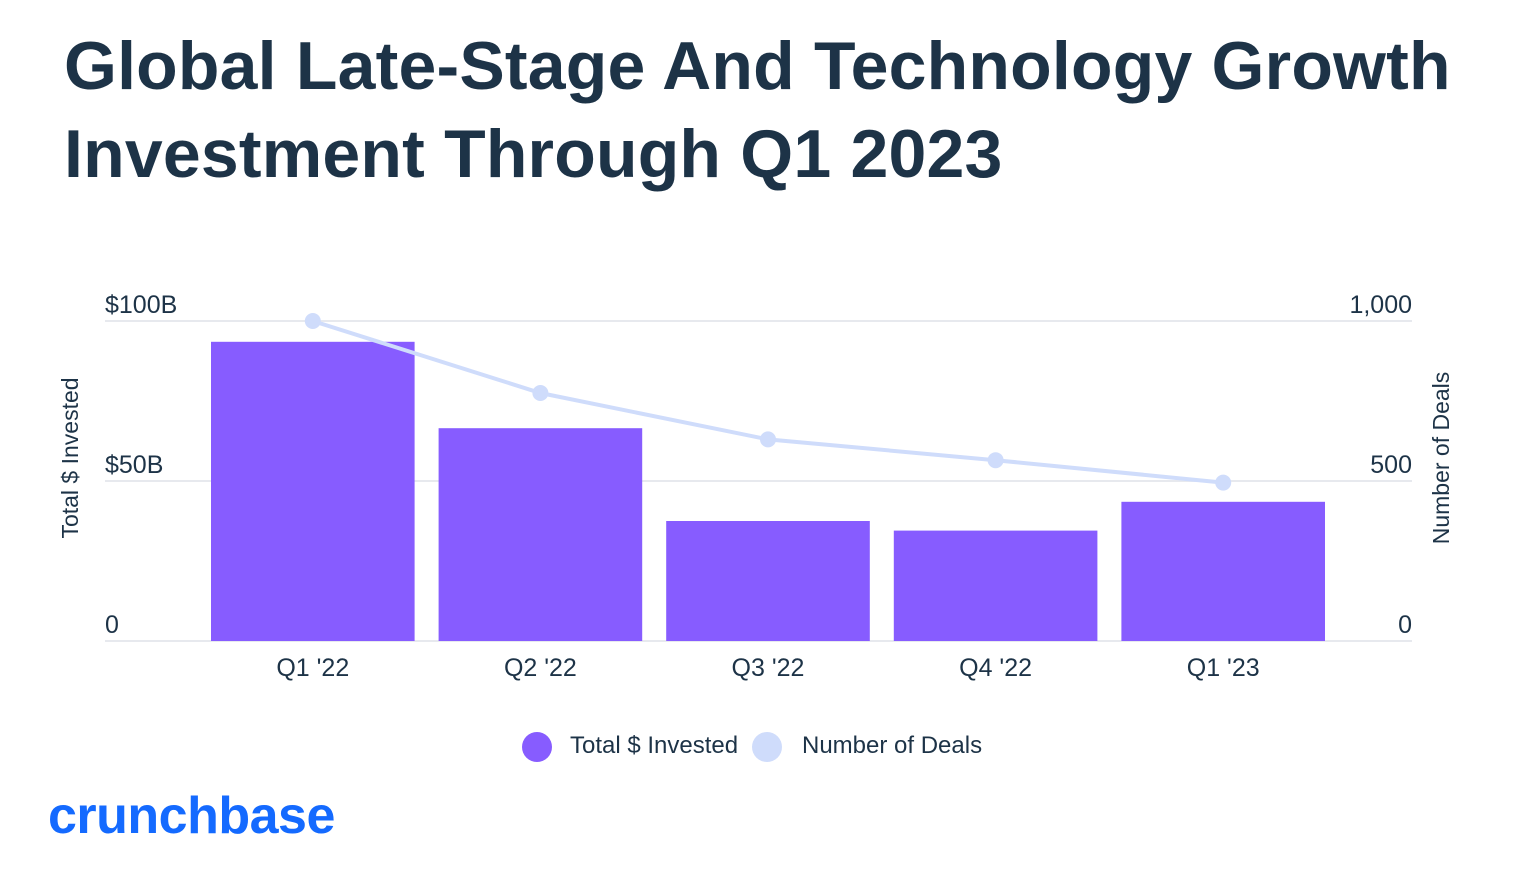 The height and width of the screenshot is (884, 1534). Describe the element at coordinates (134, 465) in the screenshot. I see `y-left-tick-label: $50B` at that location.